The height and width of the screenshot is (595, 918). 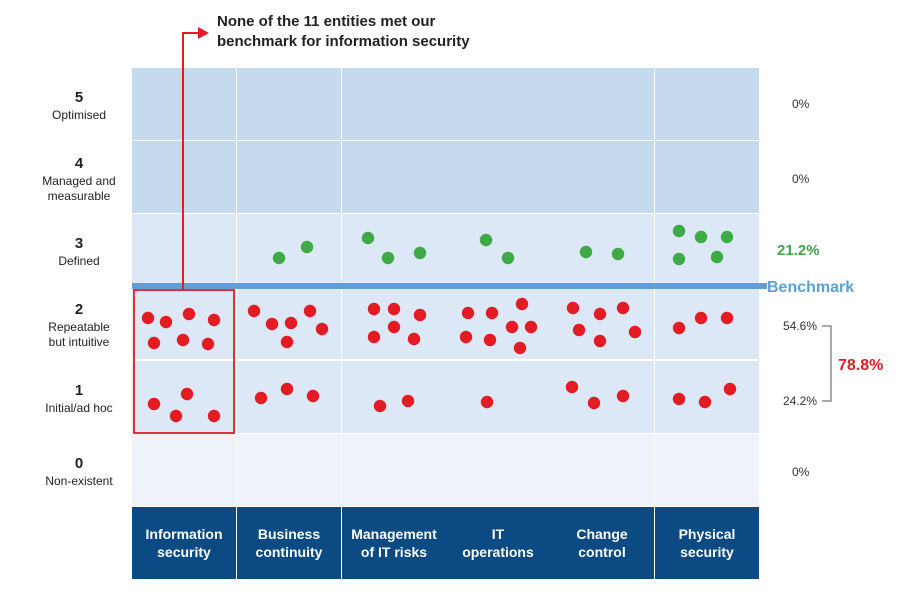 I want to click on level-name: measurable, so click(x=79, y=196).